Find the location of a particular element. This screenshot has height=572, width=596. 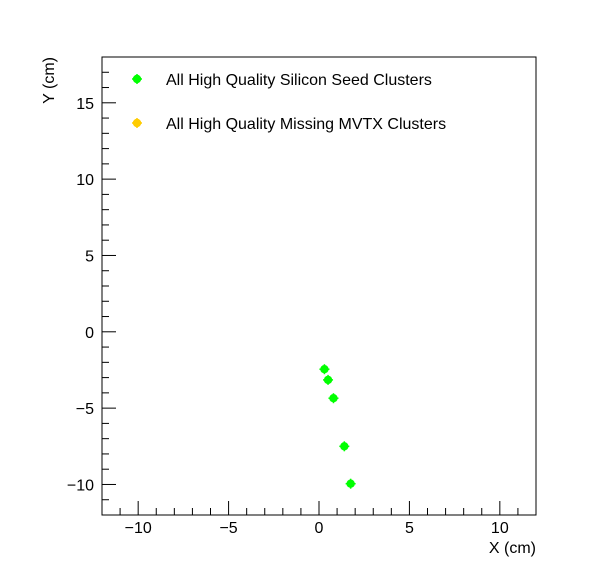

y-tick-label: −5 is located at coordinates (85, 409).